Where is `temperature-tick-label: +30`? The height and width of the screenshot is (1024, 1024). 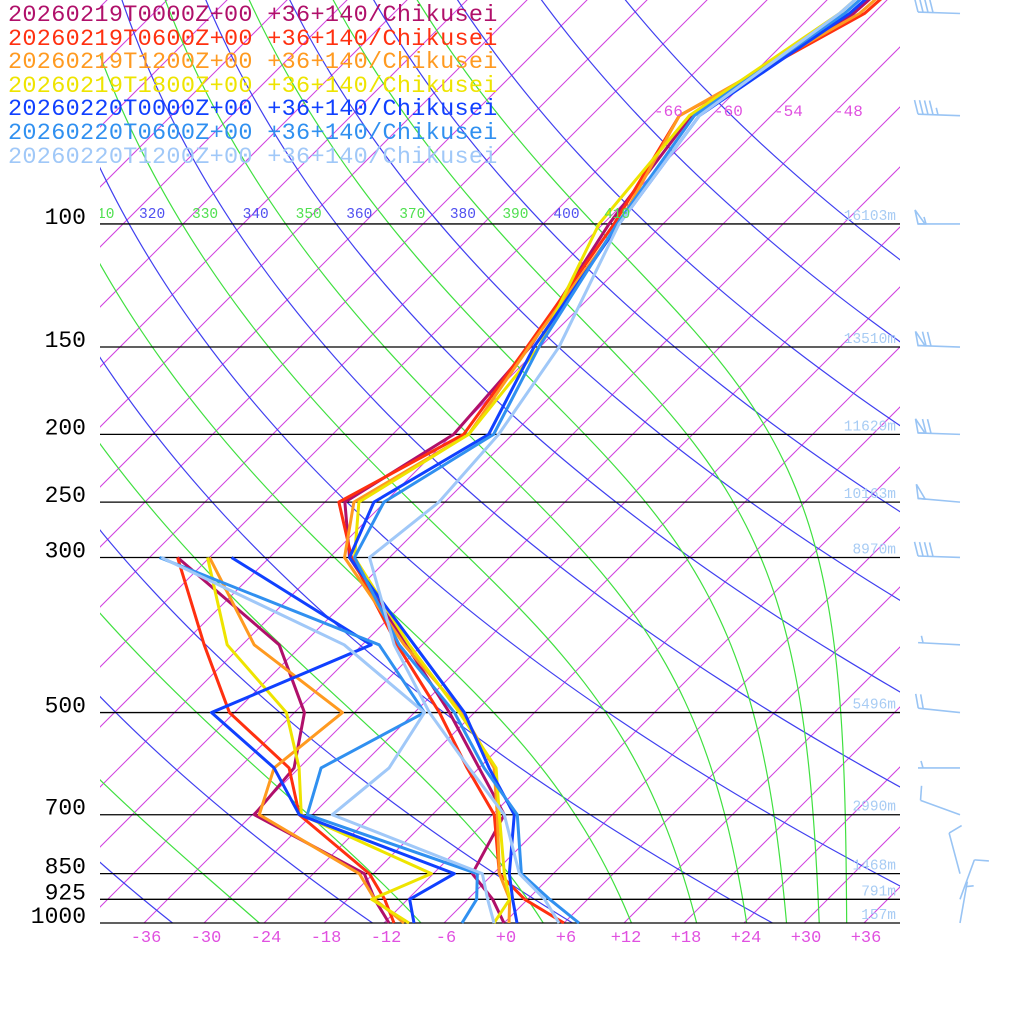
temperature-tick-label: +30 is located at coordinates (806, 938).